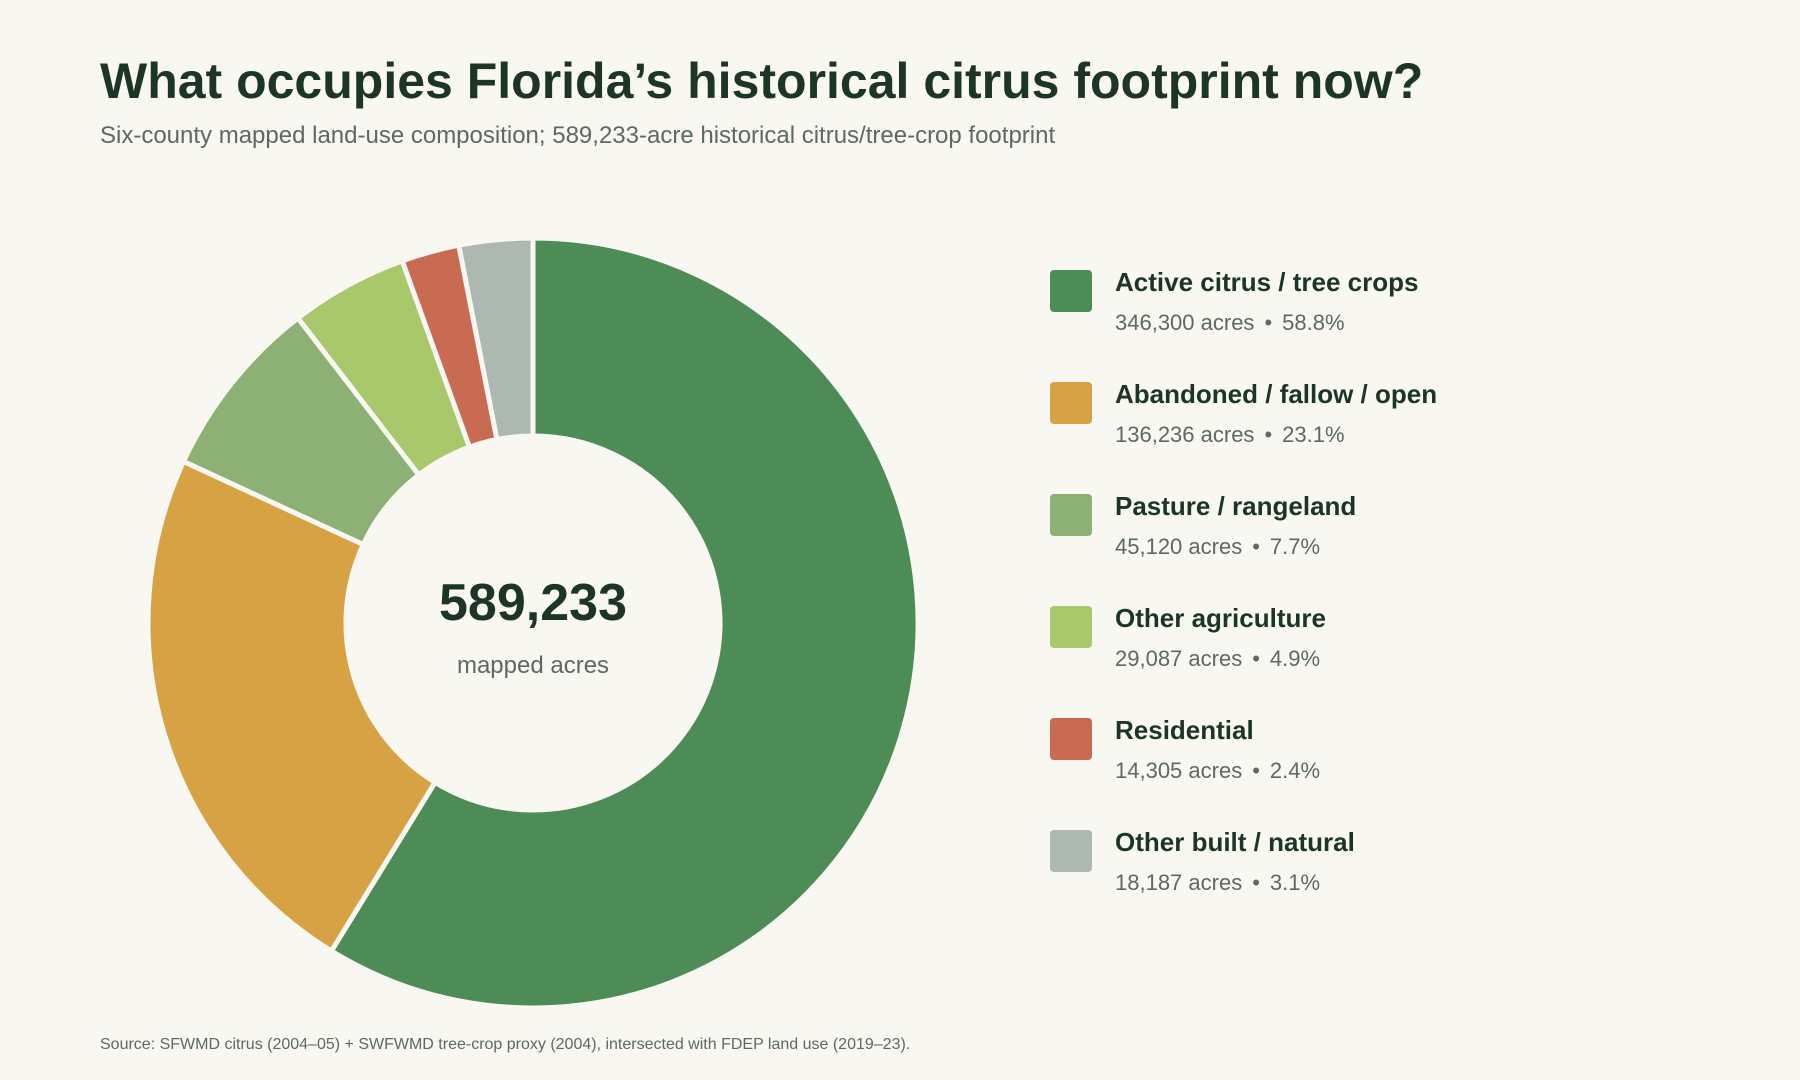 The height and width of the screenshot is (1080, 1800). What do you see at coordinates (1179, 770) in the screenshot?
I see `legend-acres: 14,305 acres` at bounding box center [1179, 770].